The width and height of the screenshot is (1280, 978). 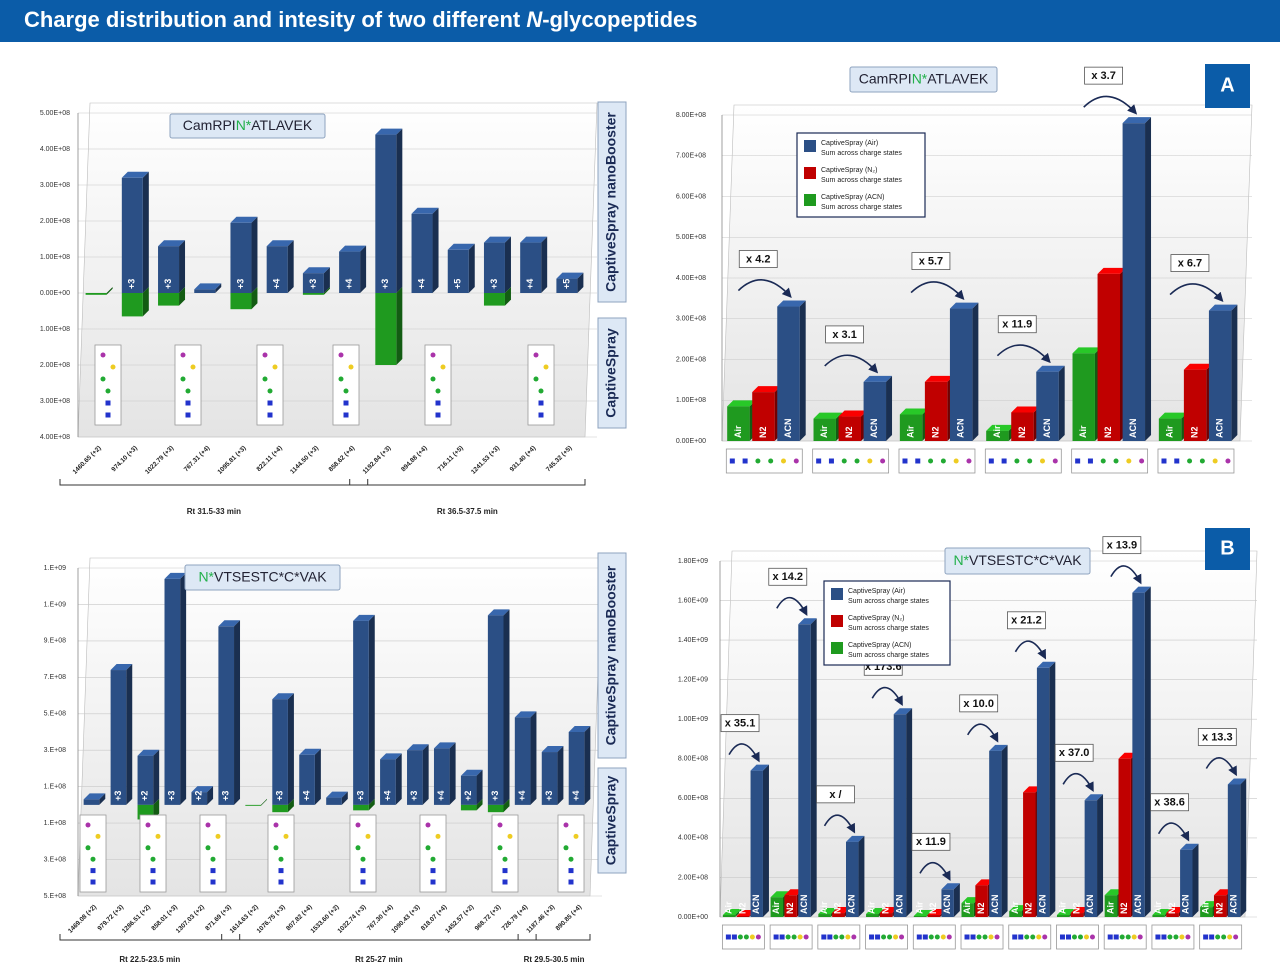 What do you see at coordinates (978, 704) in the screenshot?
I see `fold-label: x 10.0` at bounding box center [978, 704].